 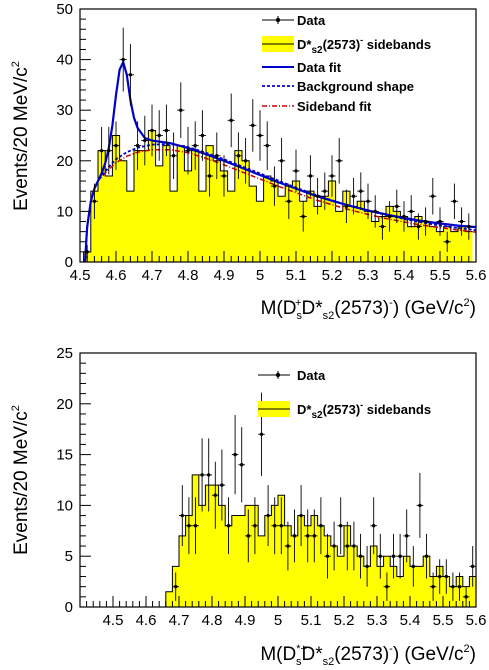 I want to click on x-axis-title: M(D*+ sD*s2(2573)-) (GeV/c2), so click(x=368, y=655).